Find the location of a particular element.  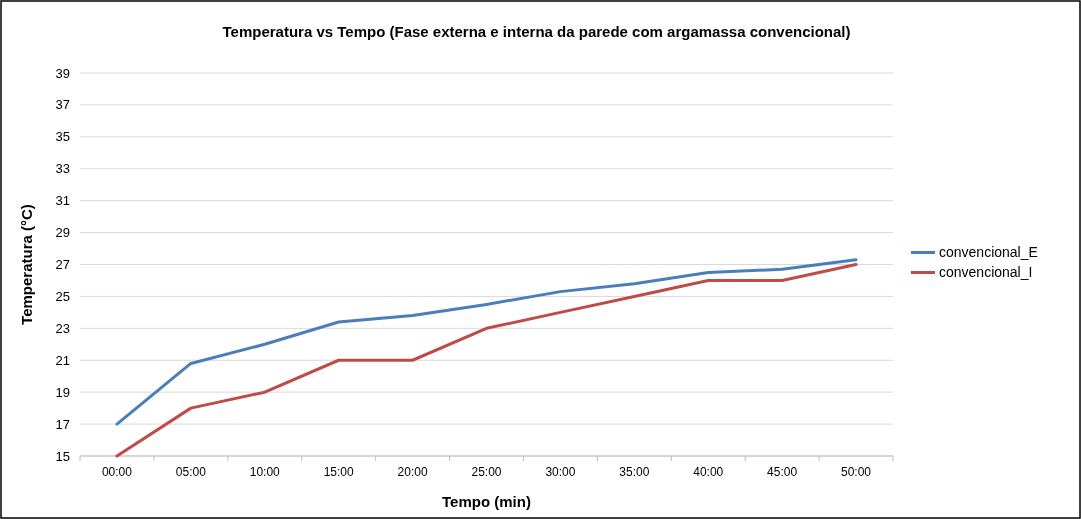

x-tick-label: 35:00 is located at coordinates (634, 472).